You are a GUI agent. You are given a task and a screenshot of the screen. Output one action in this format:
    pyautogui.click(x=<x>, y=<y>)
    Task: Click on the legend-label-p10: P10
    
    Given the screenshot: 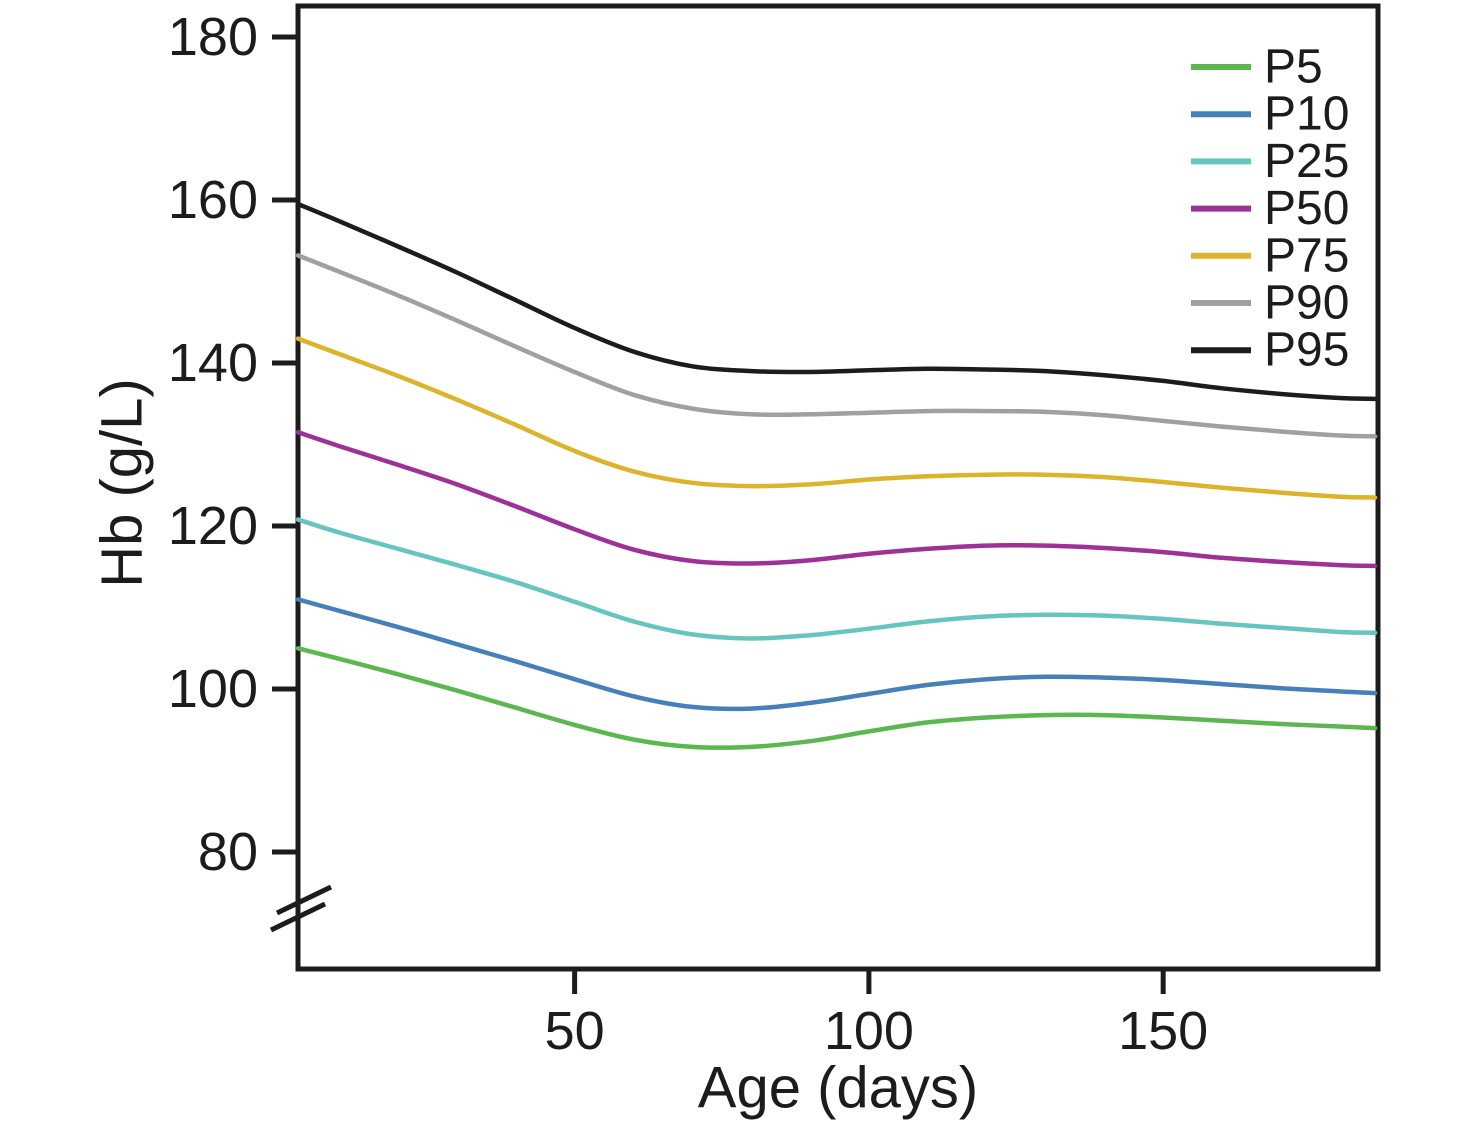 What is the action you would take?
    pyautogui.click(x=1306, y=114)
    